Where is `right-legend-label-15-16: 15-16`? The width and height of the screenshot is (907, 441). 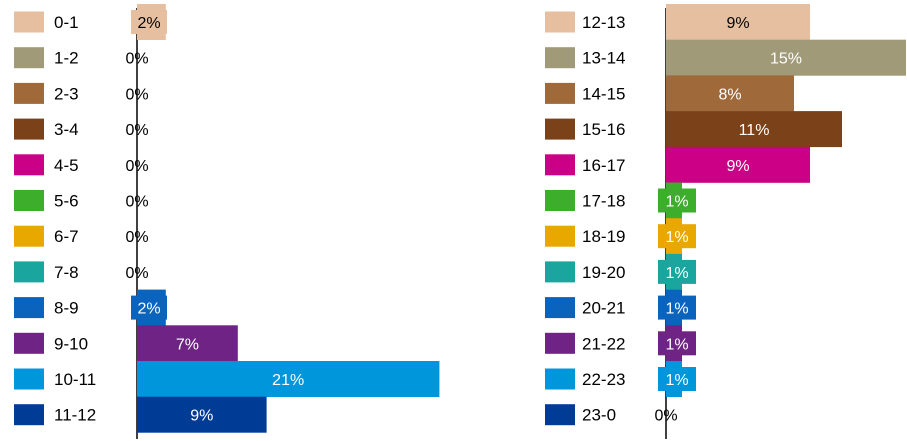
right-legend-label-15-16: 15-16 is located at coordinates (603, 129).